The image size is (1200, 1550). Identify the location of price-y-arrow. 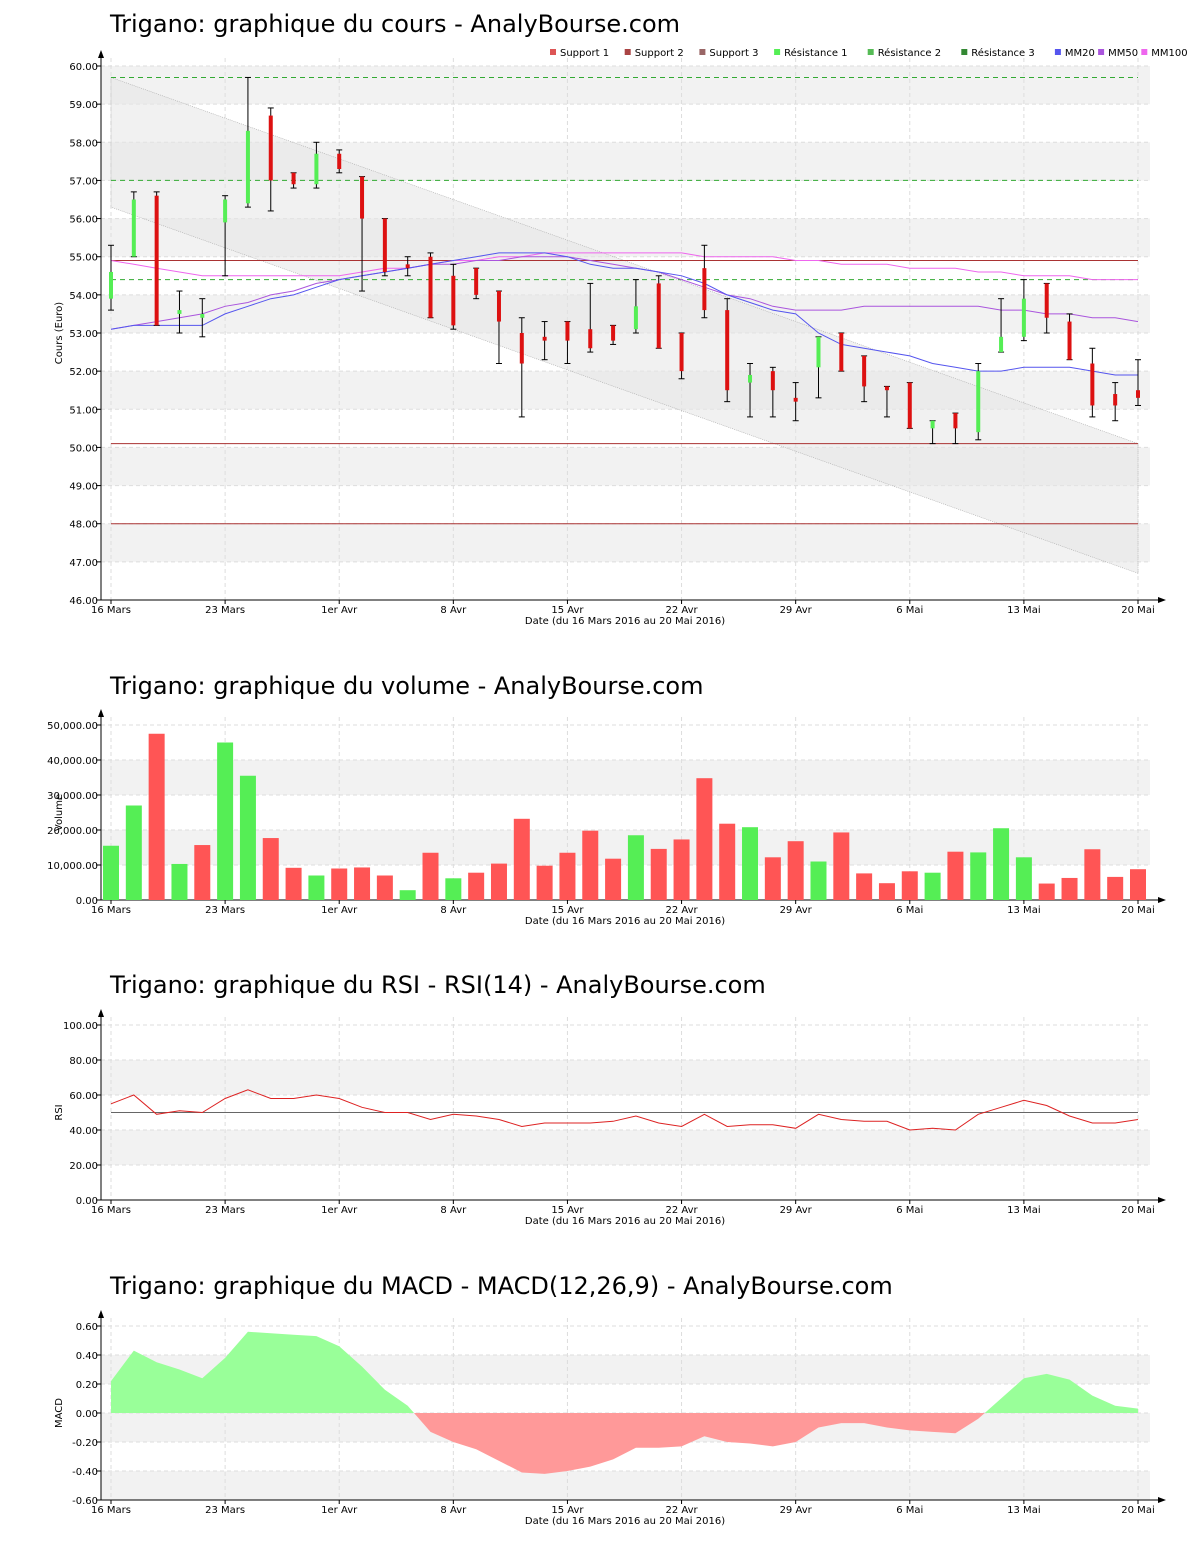
(101, 54).